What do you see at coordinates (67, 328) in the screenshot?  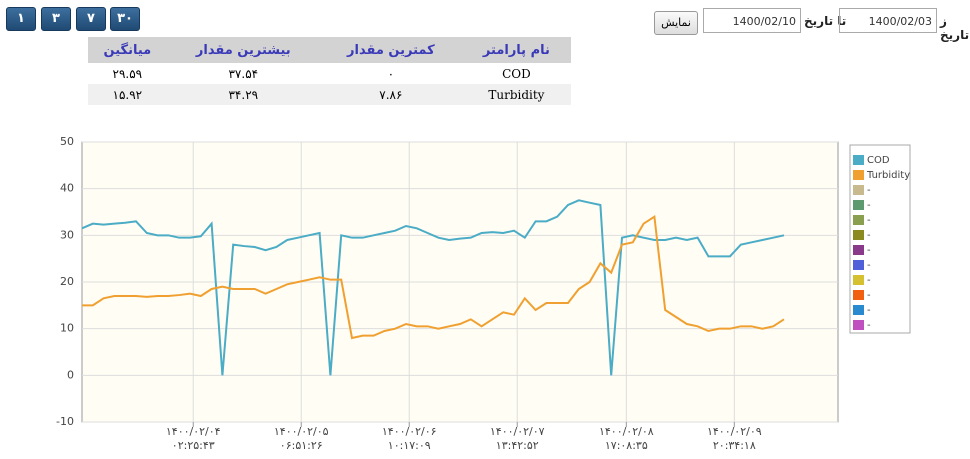 I see `y-tick-label: 10` at bounding box center [67, 328].